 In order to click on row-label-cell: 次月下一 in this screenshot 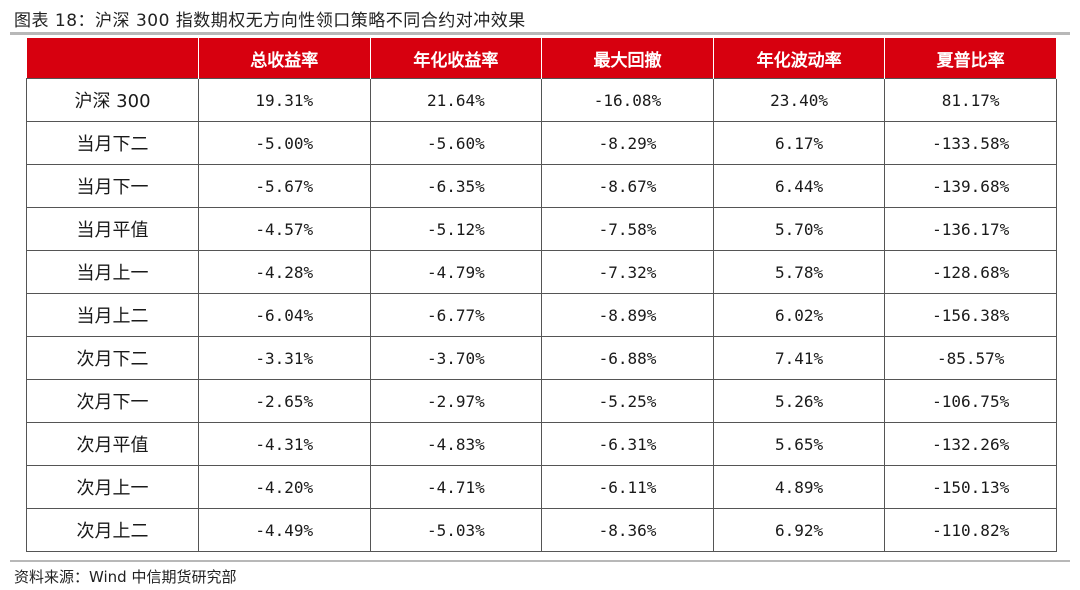, I will do `click(112, 401)`.